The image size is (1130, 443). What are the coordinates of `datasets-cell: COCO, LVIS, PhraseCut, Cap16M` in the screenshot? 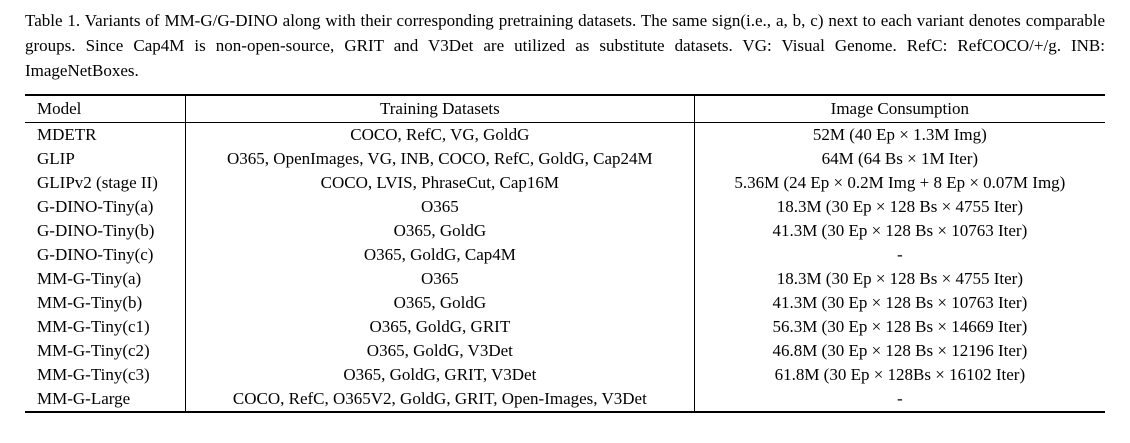 It's located at (440, 183).